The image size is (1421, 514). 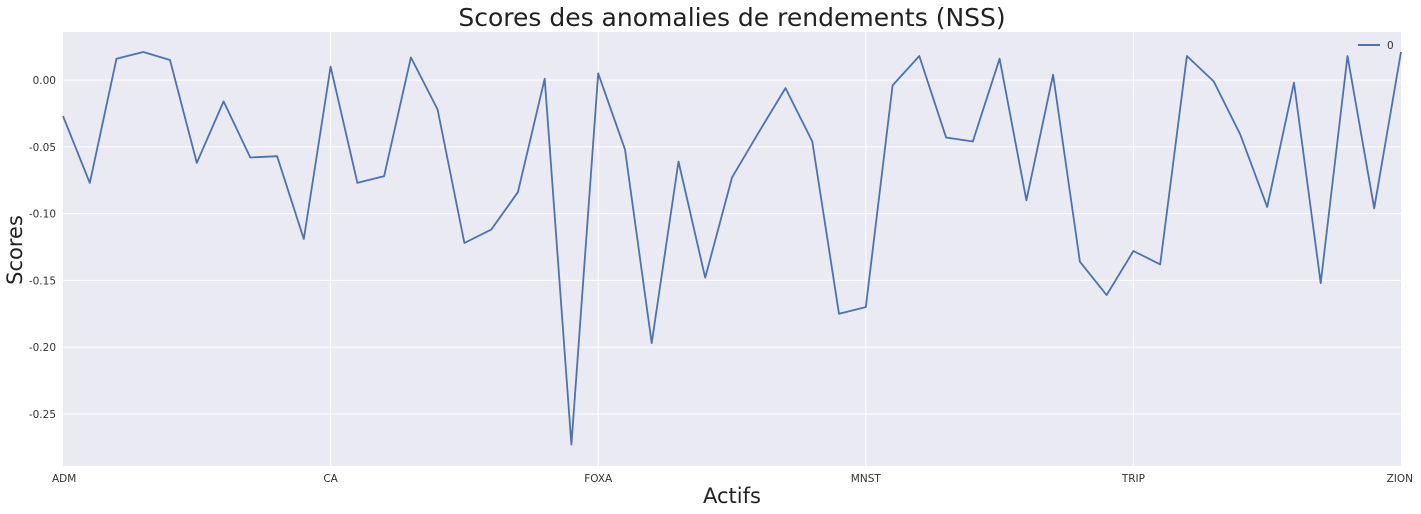 I want to click on y-tick-label: 0.00, so click(x=44, y=81).